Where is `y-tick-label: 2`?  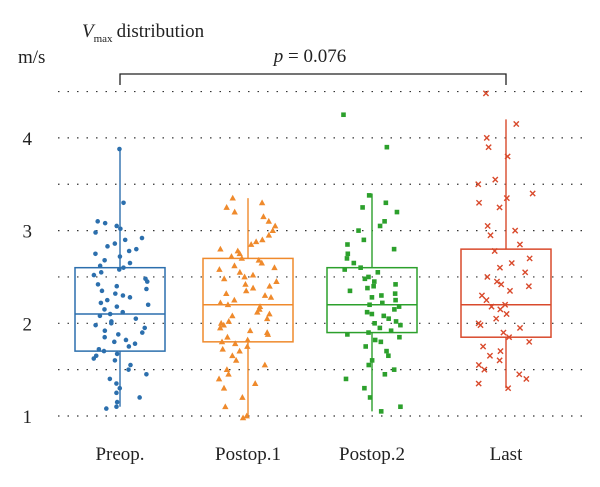
y-tick-label: 2 is located at coordinates (28, 324).